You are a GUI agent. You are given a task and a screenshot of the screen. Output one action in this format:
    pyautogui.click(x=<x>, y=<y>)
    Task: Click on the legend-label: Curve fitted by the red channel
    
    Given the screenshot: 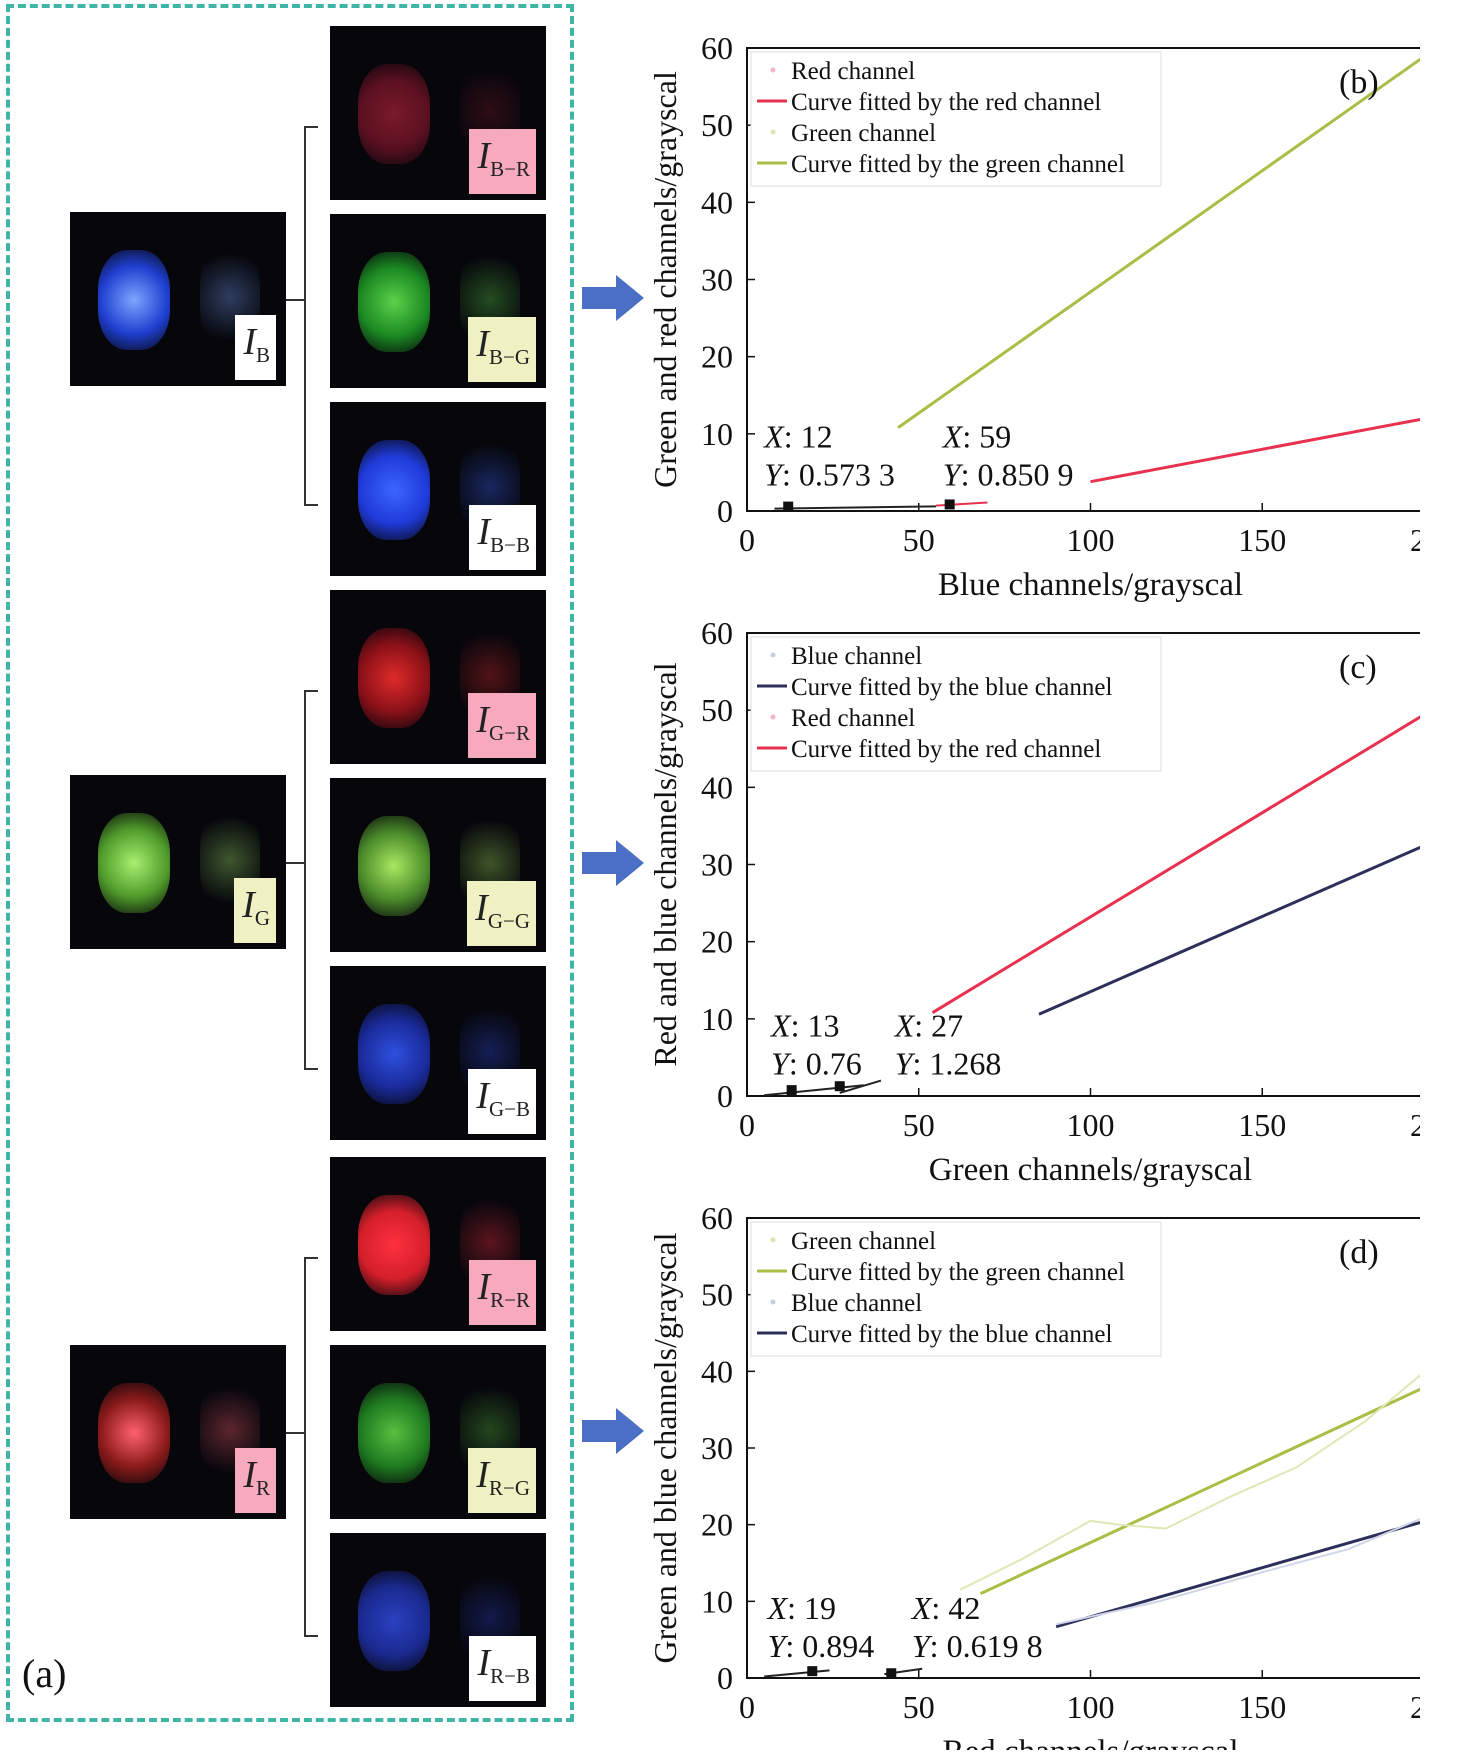 What is the action you would take?
    pyautogui.click(x=946, y=102)
    